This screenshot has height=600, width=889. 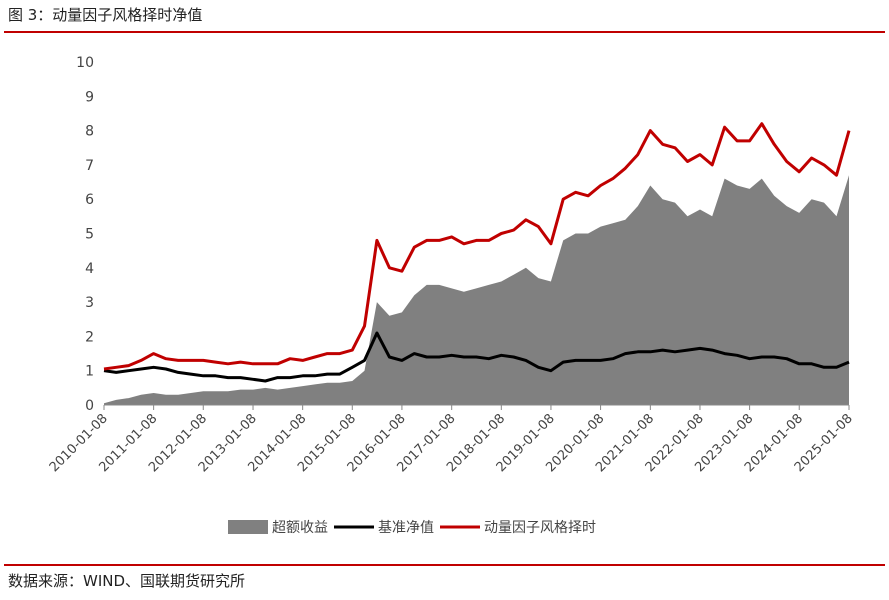 I want to click on y-tick-label: 5, so click(x=89, y=235).